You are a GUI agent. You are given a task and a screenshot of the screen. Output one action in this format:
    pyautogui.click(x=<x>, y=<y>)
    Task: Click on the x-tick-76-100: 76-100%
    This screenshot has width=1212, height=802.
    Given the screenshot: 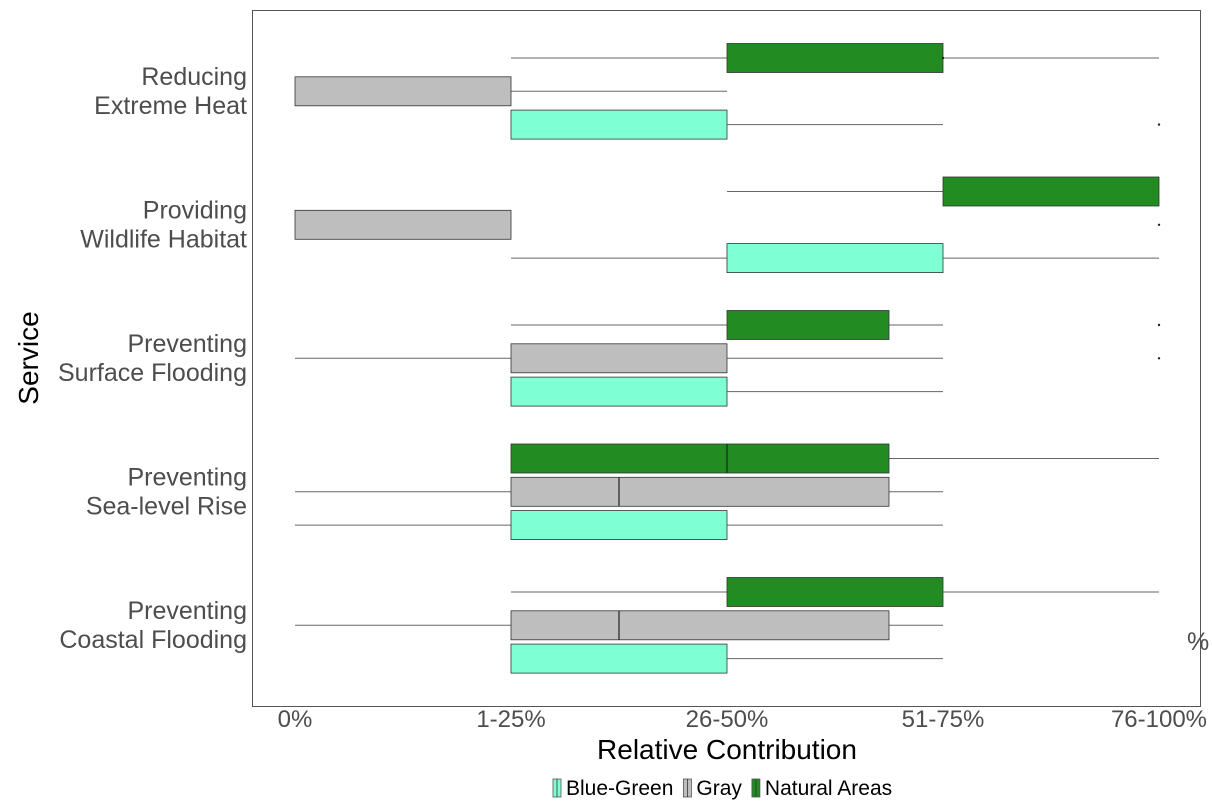 What is the action you would take?
    pyautogui.click(x=1159, y=719)
    